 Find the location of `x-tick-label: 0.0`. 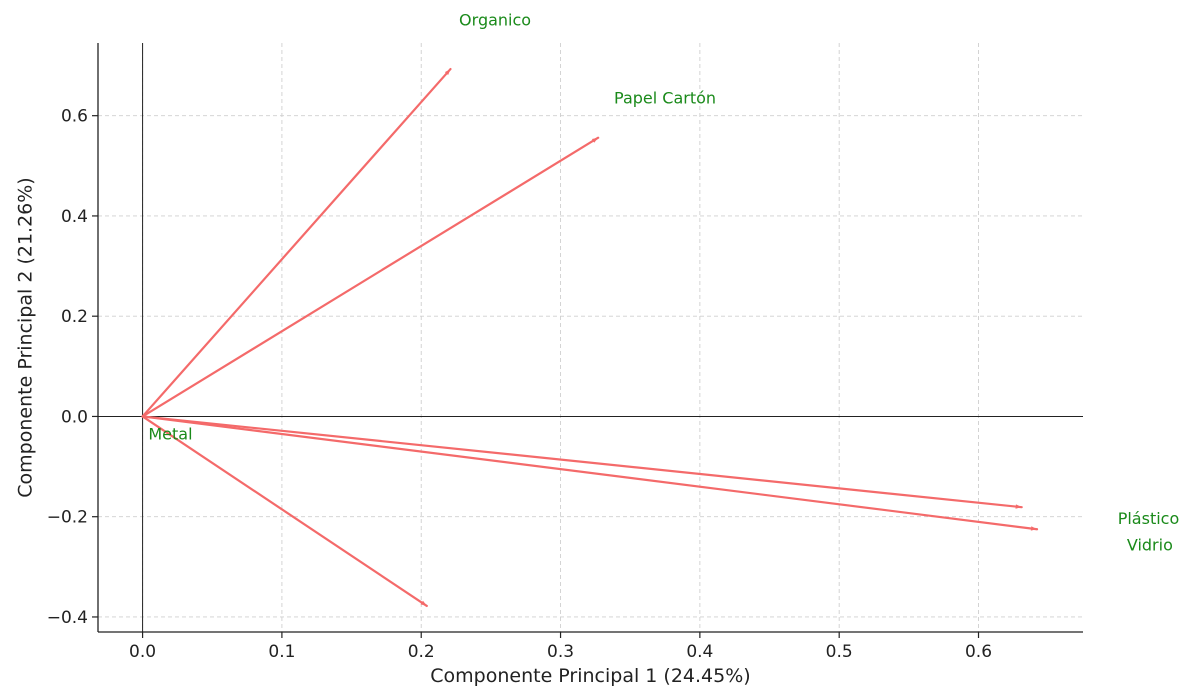

x-tick-label: 0.0 is located at coordinates (142, 652).